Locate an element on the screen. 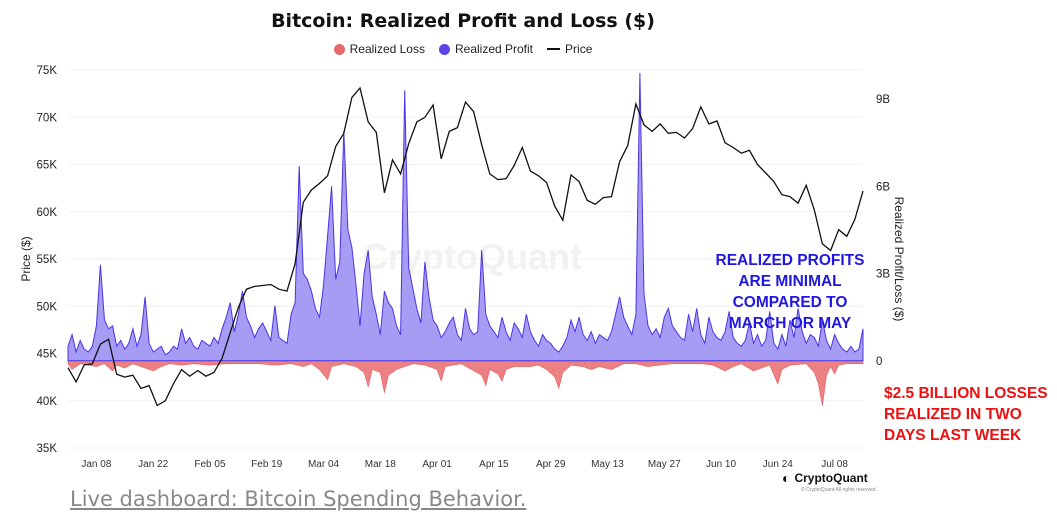  left-tick-label: 40K is located at coordinates (47, 402).